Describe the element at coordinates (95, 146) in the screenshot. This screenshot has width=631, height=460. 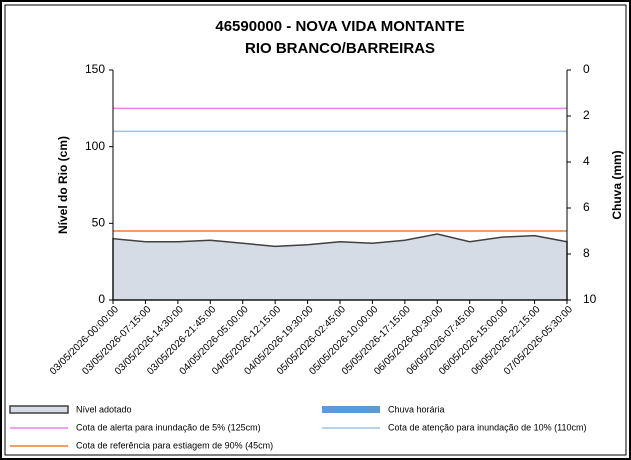
I see `y-tick-label: 100` at that location.